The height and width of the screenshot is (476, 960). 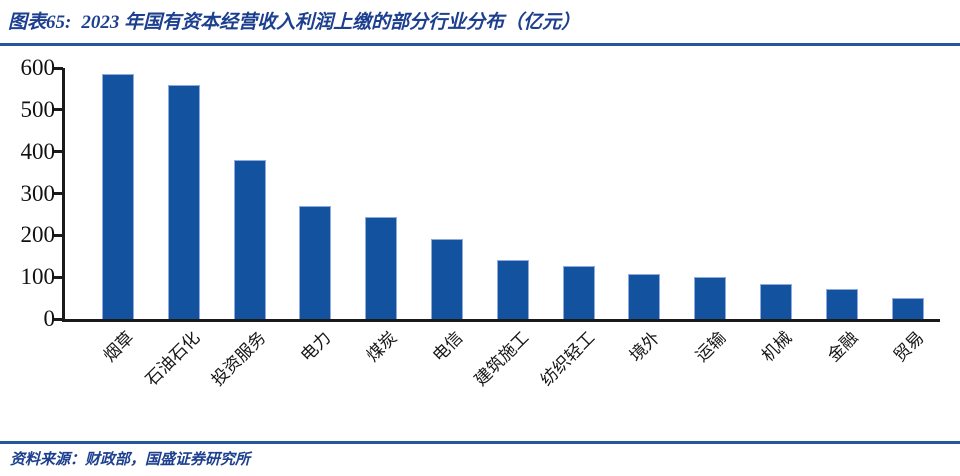 What do you see at coordinates (331, 22) in the screenshot?
I see `figure-title: 2023 年国有资本经营收入利润上缴的部分行业分布（亿元）` at bounding box center [331, 22].